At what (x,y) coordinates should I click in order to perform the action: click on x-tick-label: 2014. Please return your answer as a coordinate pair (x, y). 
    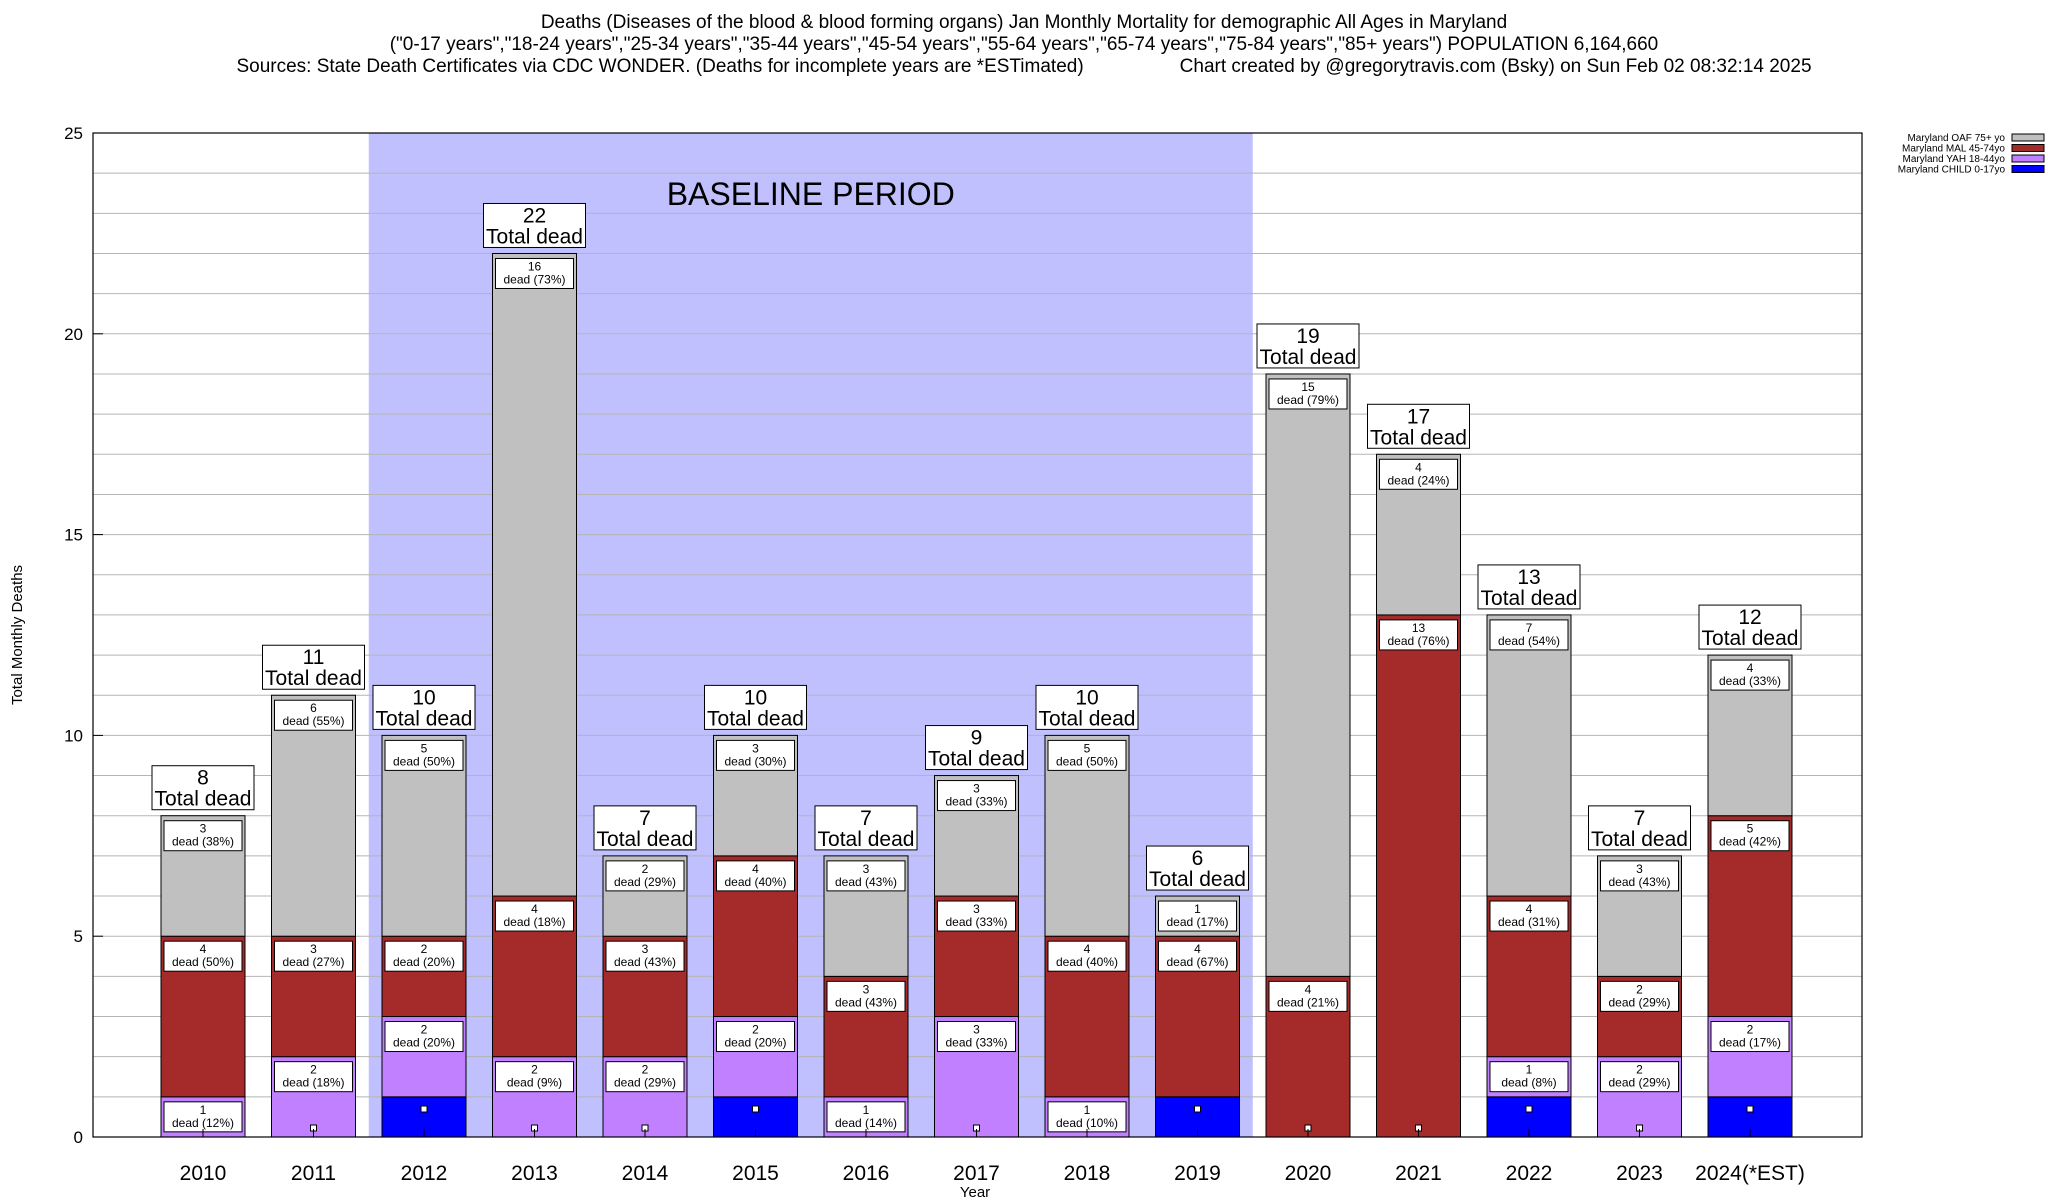
    Looking at the image, I should click on (645, 1173).